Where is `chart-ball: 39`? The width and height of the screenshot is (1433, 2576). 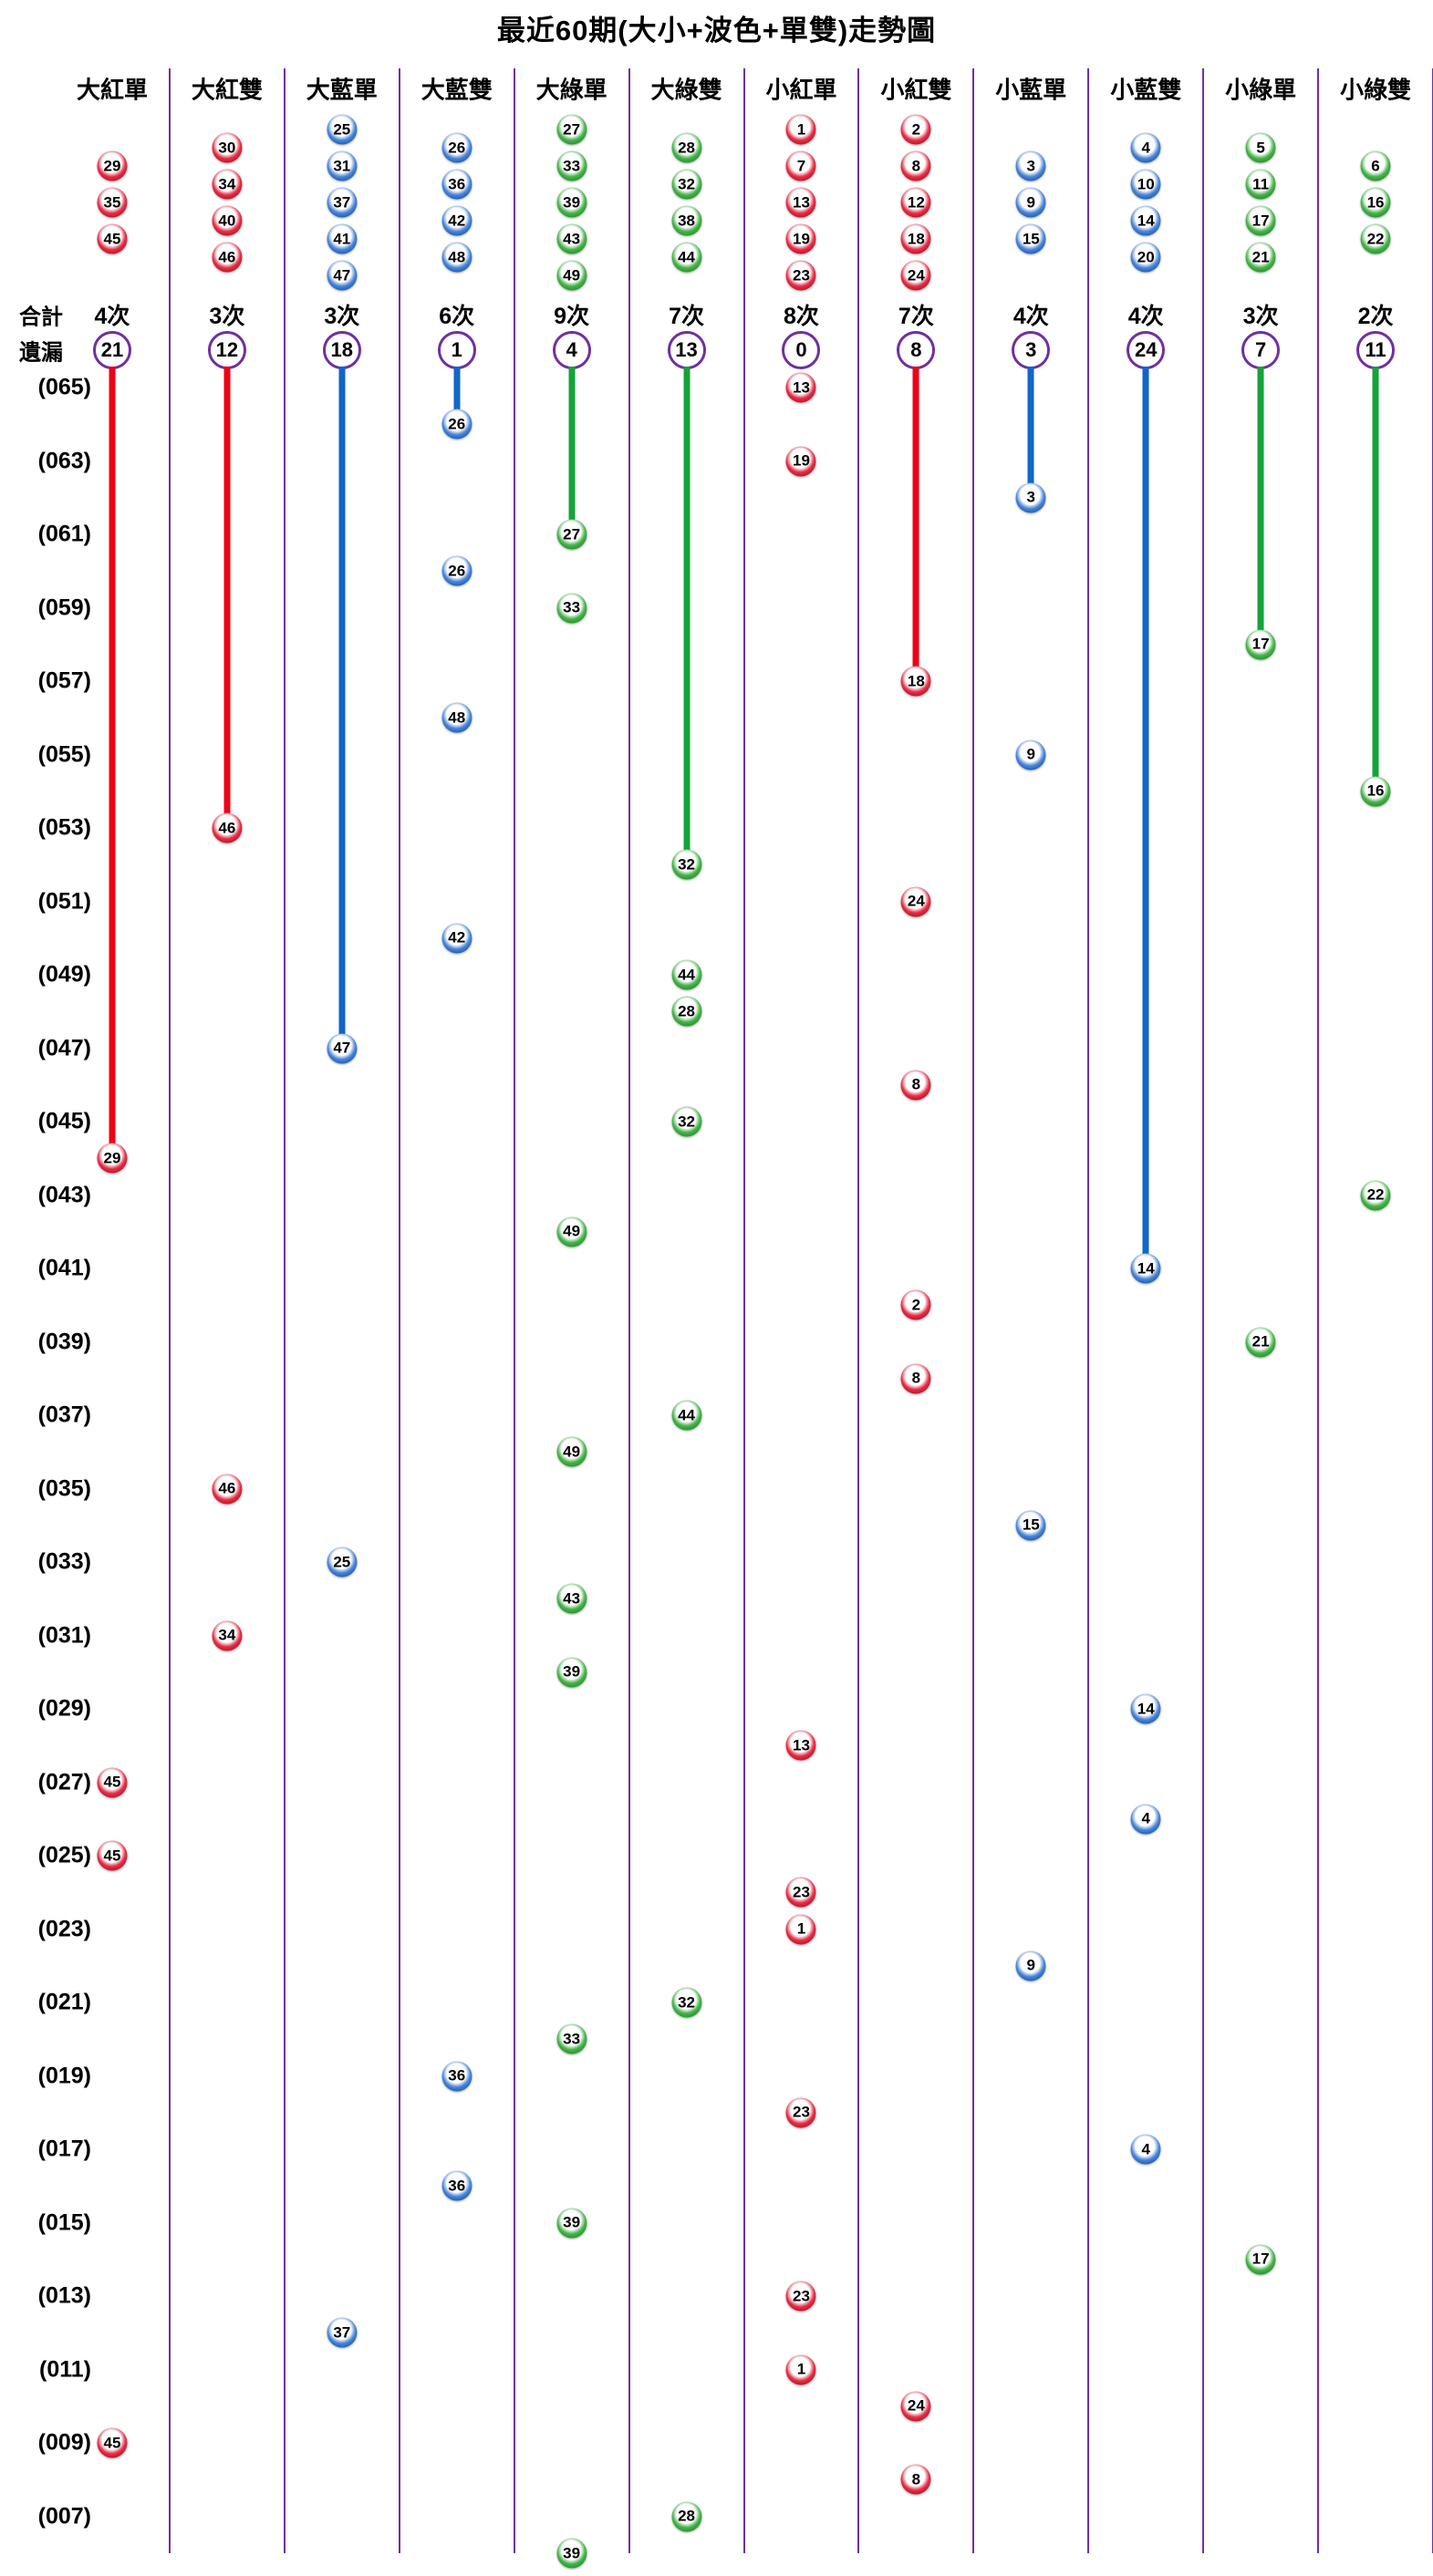 chart-ball: 39 is located at coordinates (571, 1672).